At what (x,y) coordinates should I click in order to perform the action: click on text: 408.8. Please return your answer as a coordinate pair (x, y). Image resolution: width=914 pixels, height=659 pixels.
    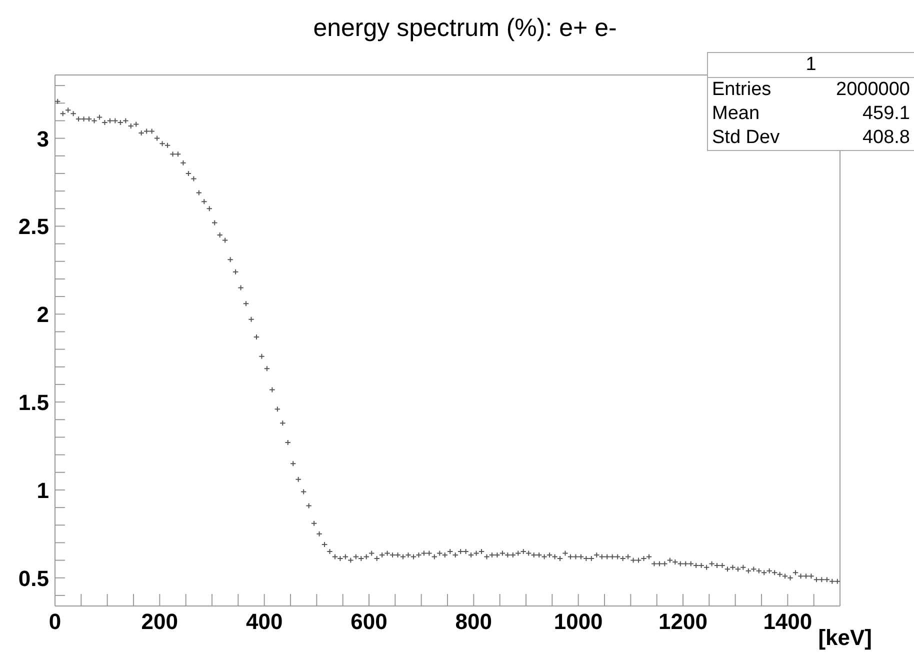
    Looking at the image, I should click on (886, 138).